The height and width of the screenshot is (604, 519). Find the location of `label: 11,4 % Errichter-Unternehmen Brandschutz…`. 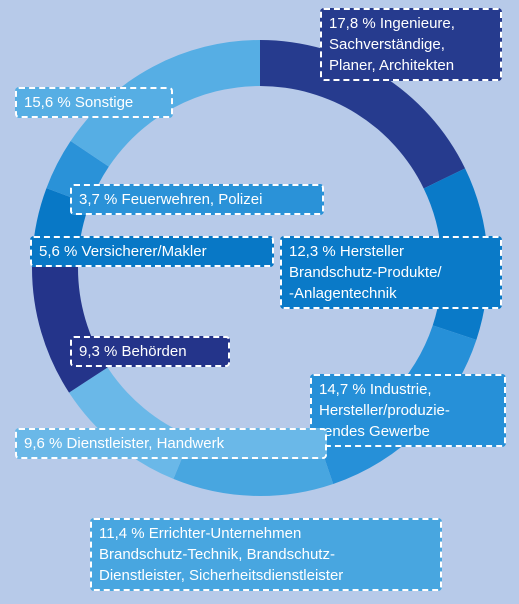

label: 11,4 % Errichter-Unternehmen Brandschutz… is located at coordinates (266, 554).